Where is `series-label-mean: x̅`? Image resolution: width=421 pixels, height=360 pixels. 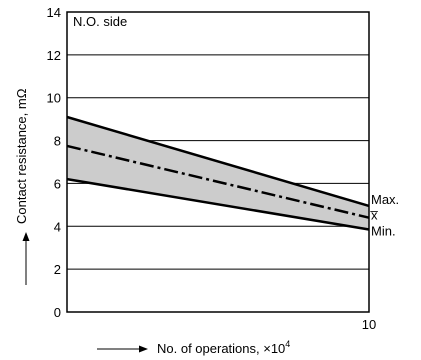
series-label-mean: x̅ is located at coordinates (374, 215).